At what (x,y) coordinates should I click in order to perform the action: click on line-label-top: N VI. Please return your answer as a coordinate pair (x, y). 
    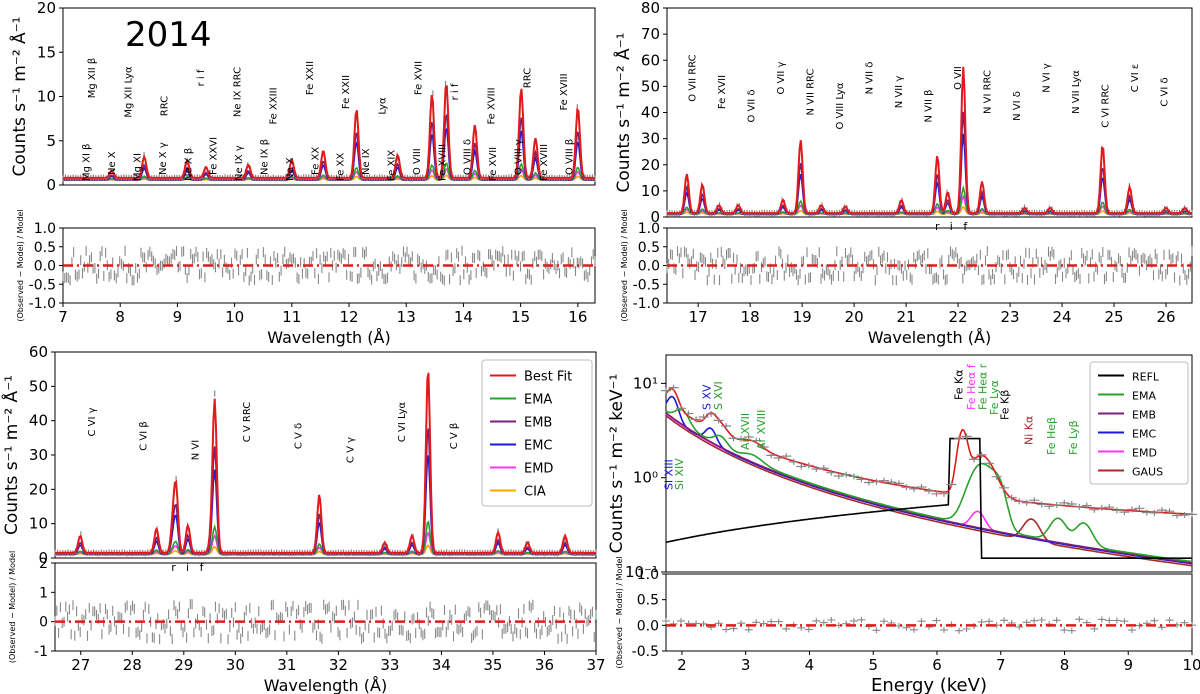
    Looking at the image, I should click on (195, 450).